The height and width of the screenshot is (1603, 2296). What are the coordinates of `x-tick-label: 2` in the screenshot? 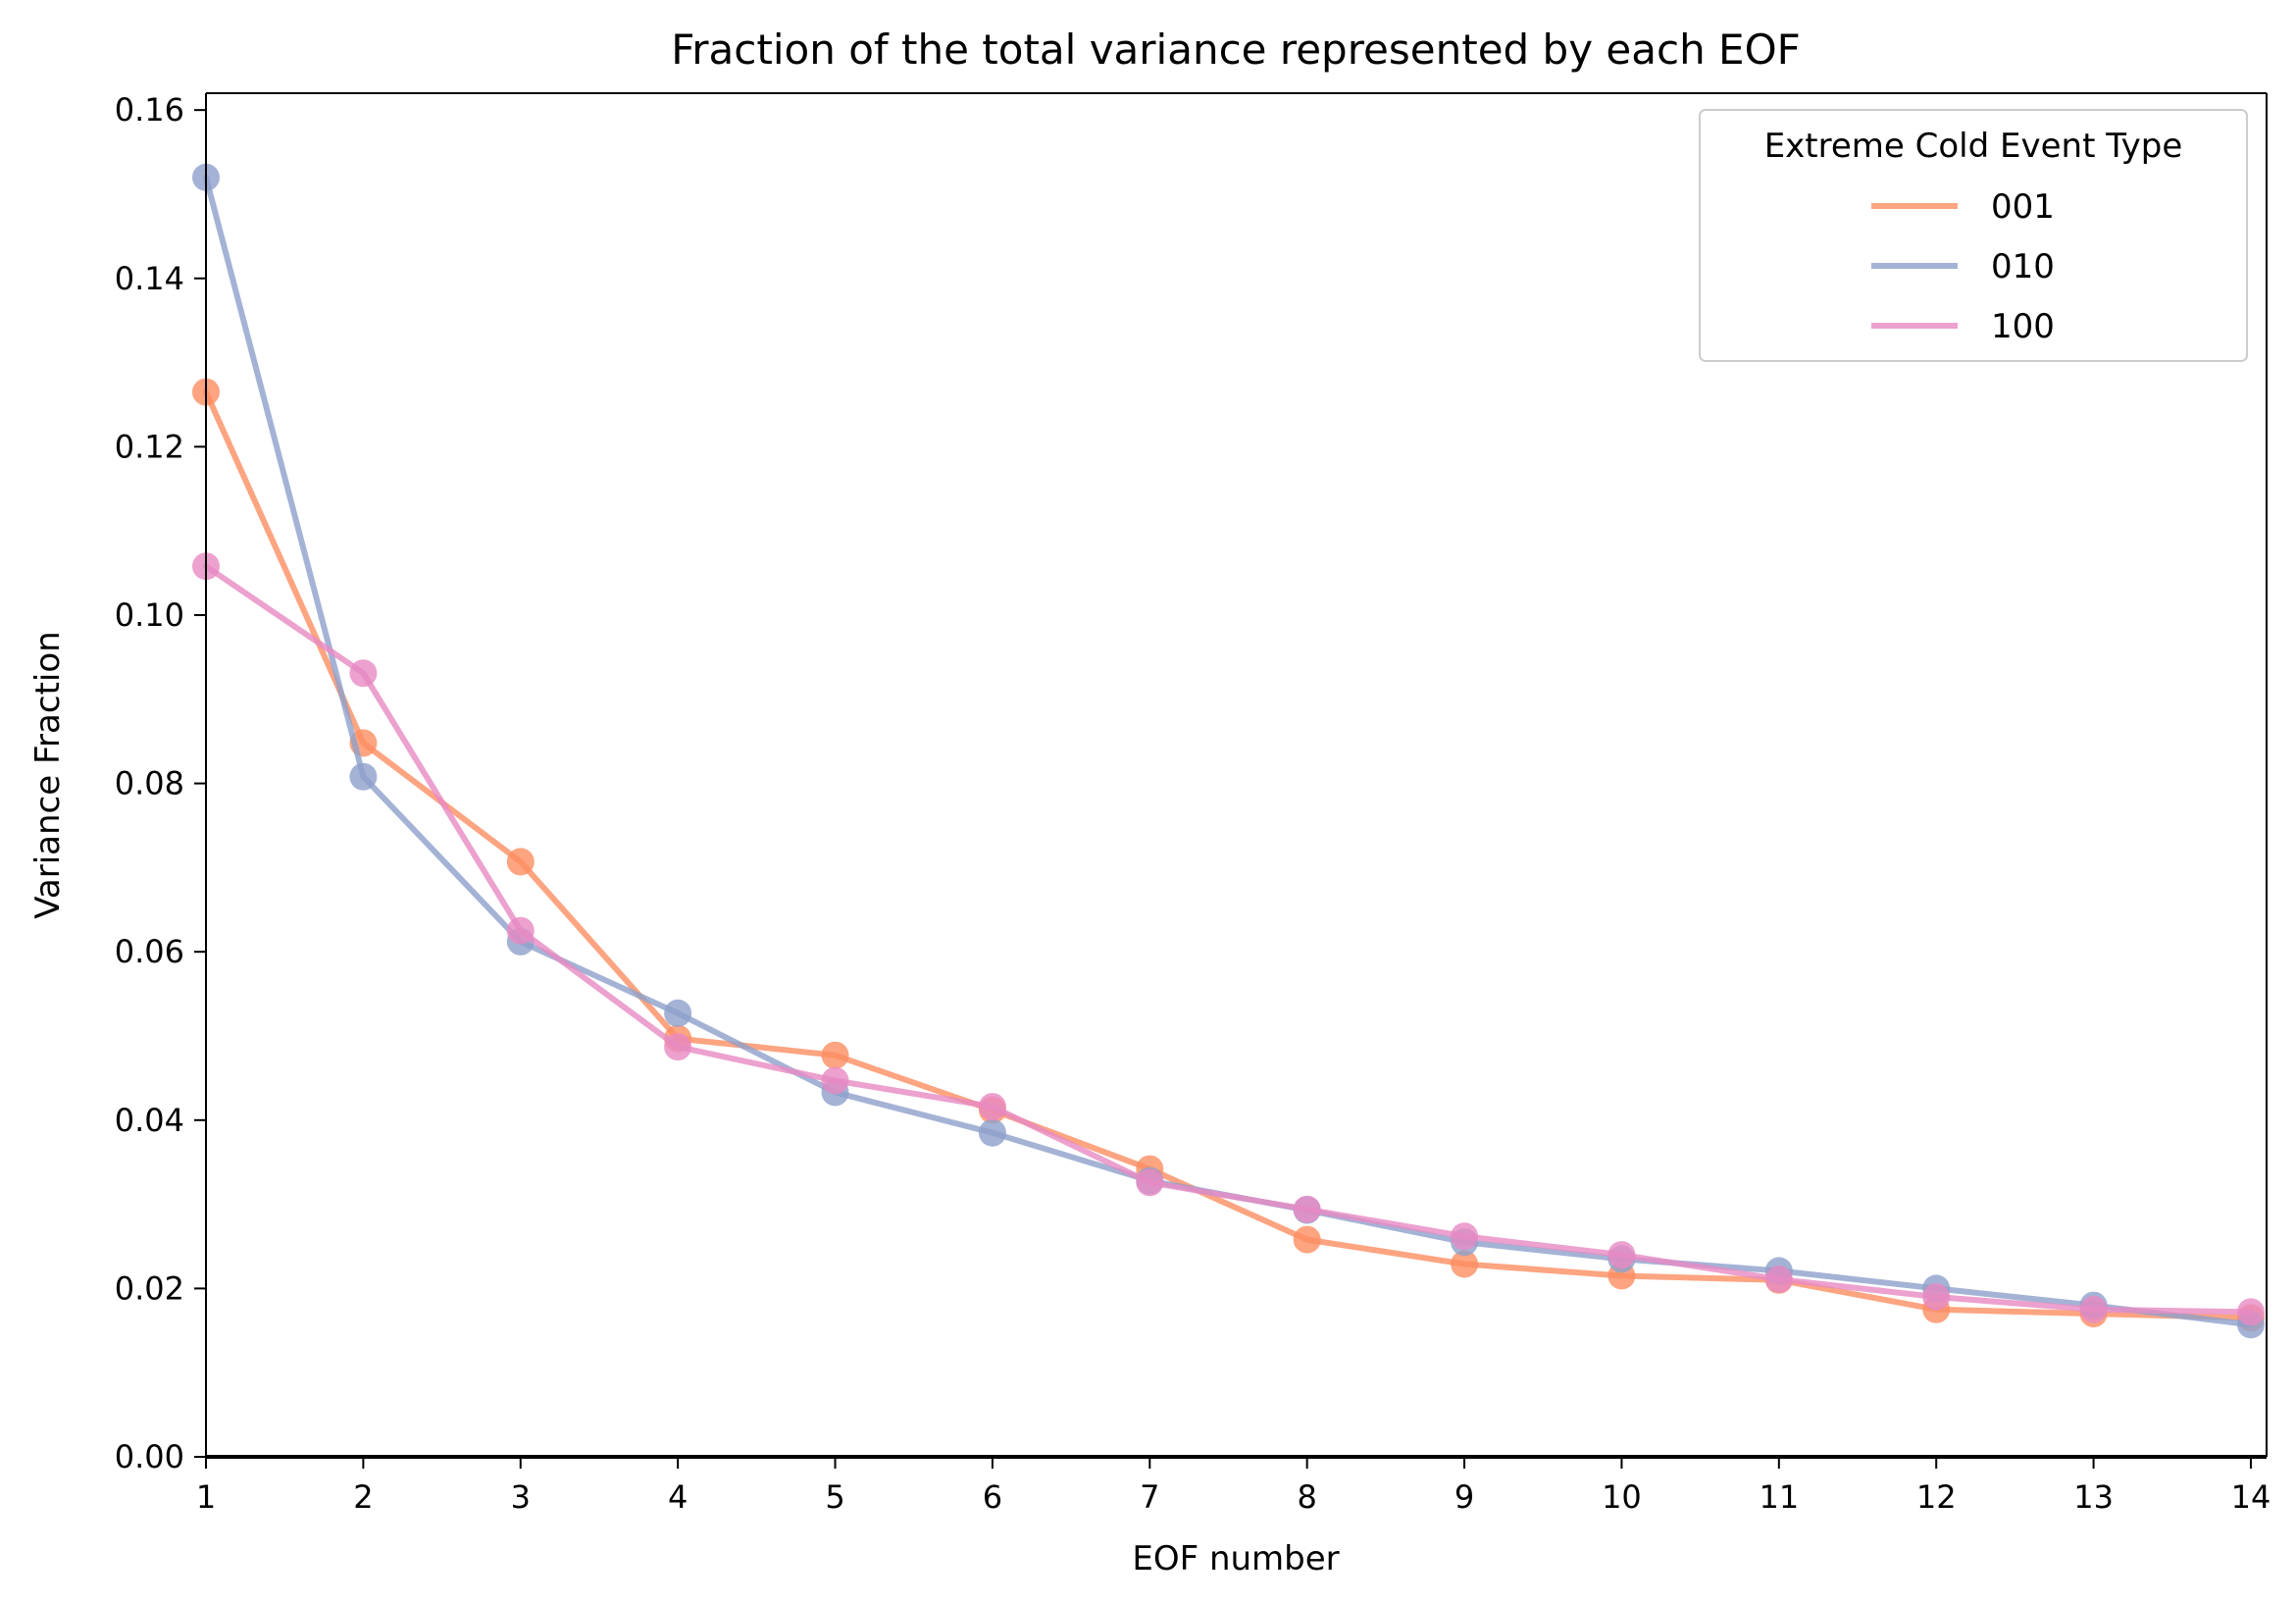 It's located at (363, 1497).